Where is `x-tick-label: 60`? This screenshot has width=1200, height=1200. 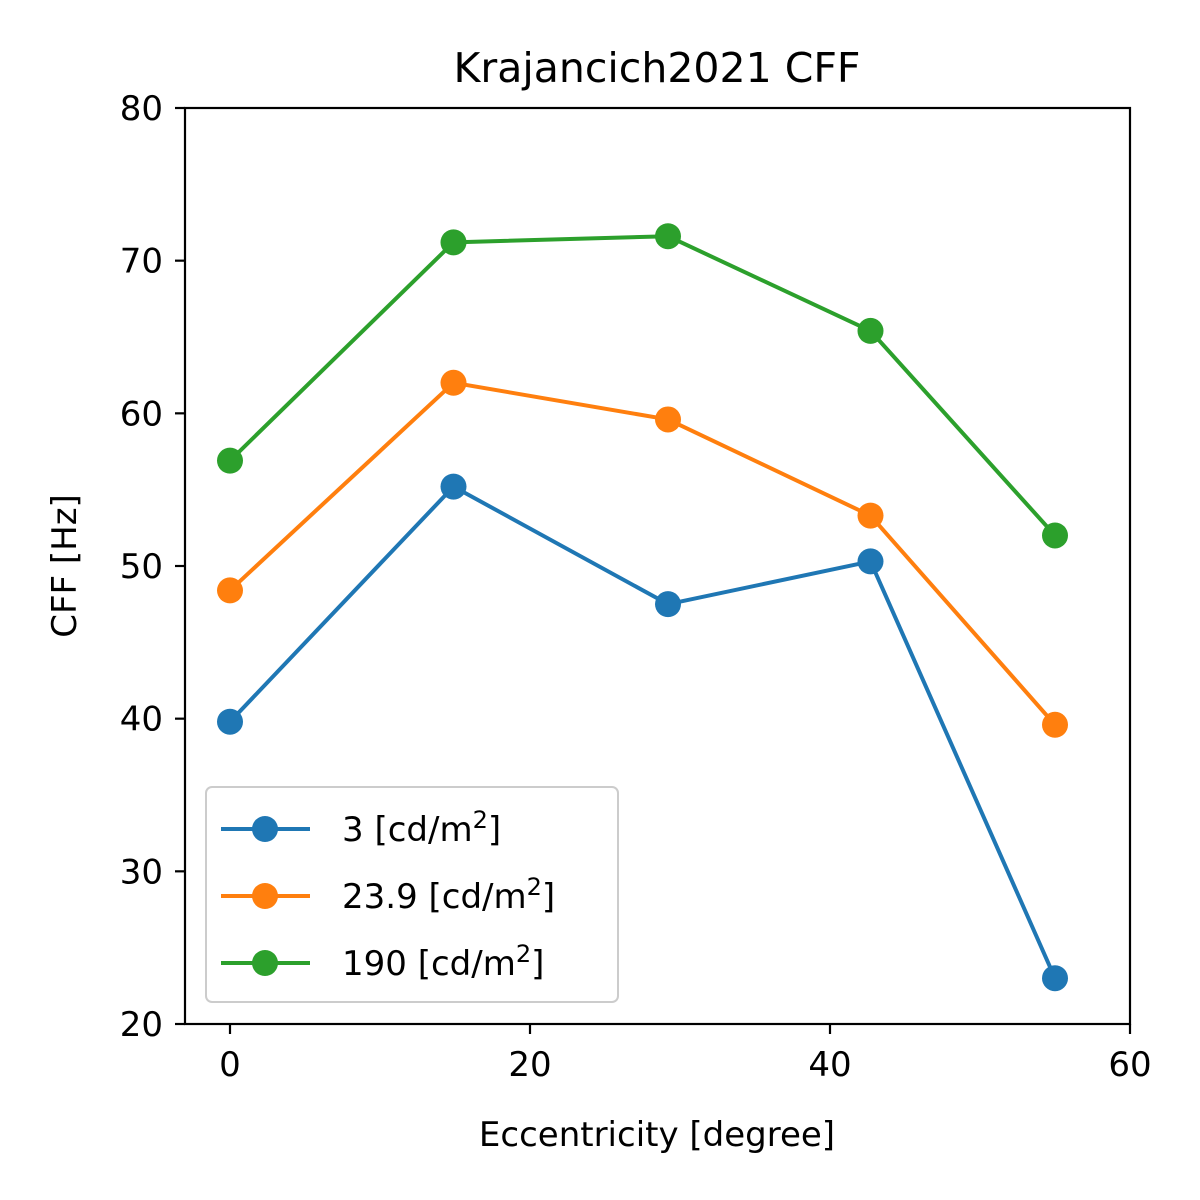 x-tick-label: 60 is located at coordinates (1129, 1065).